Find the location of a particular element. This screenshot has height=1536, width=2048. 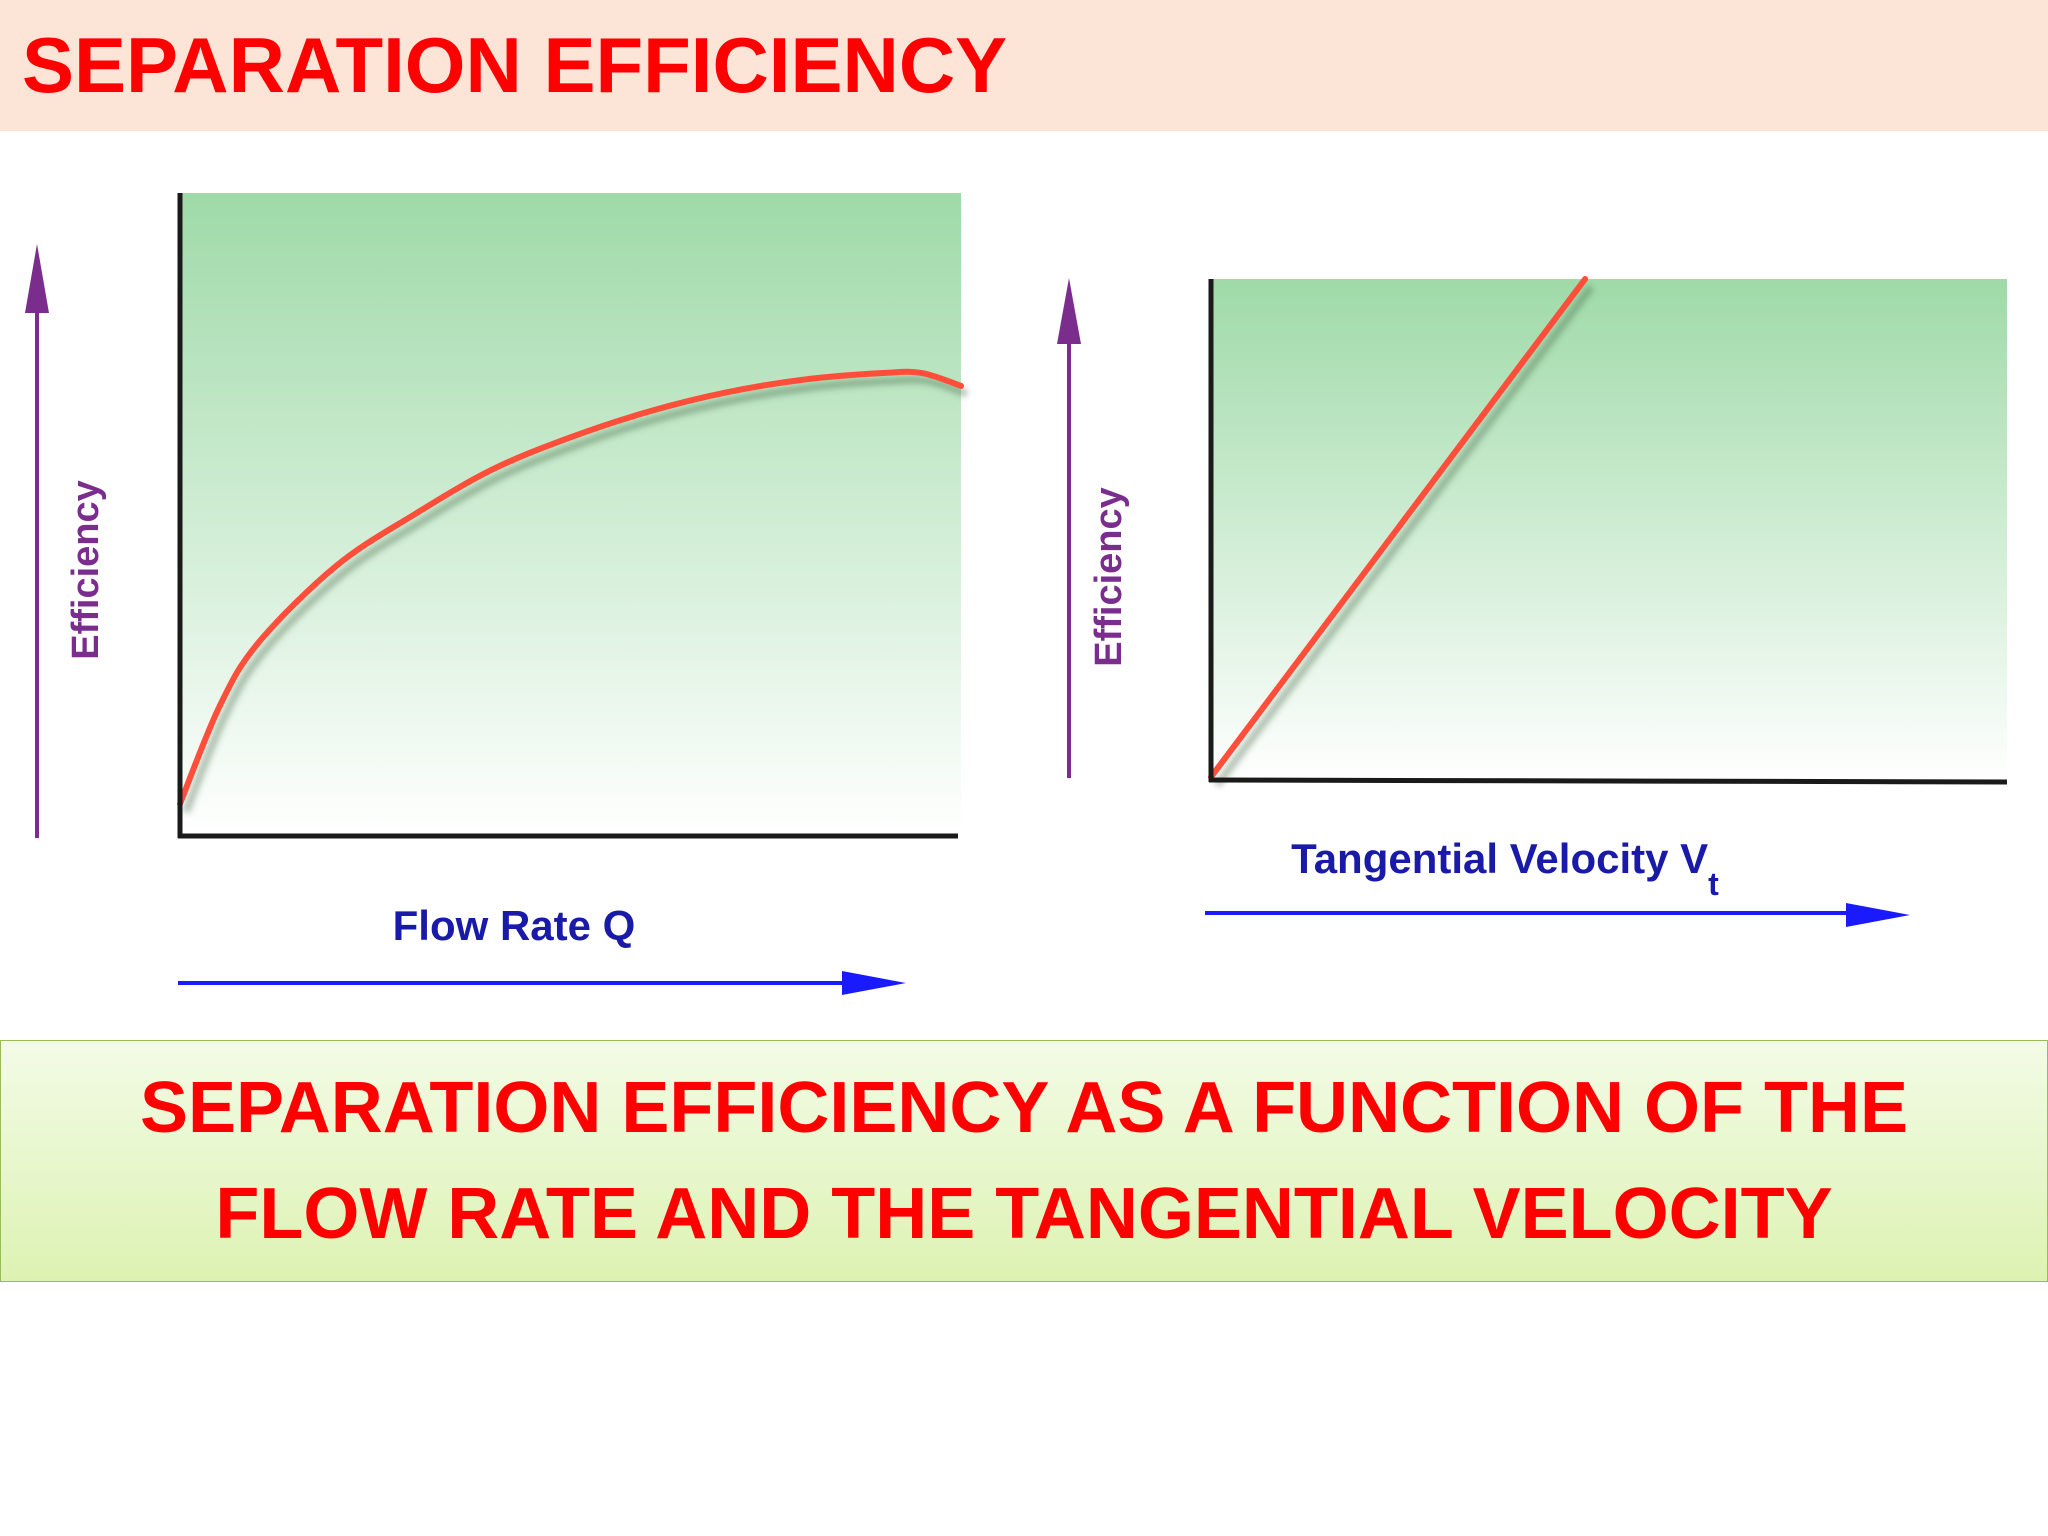

x-axis-label-2-subscript: t is located at coordinates (1713, 884).